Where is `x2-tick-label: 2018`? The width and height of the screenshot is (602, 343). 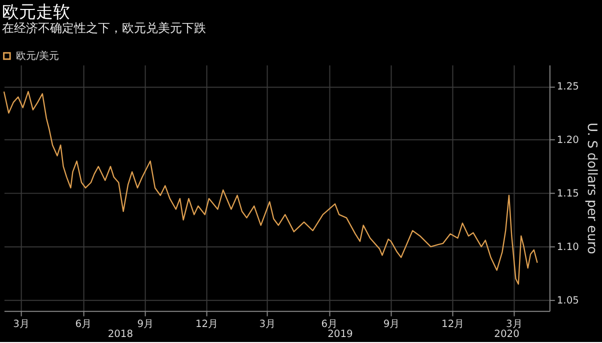
x2-tick-label: 2018 is located at coordinates (121, 334).